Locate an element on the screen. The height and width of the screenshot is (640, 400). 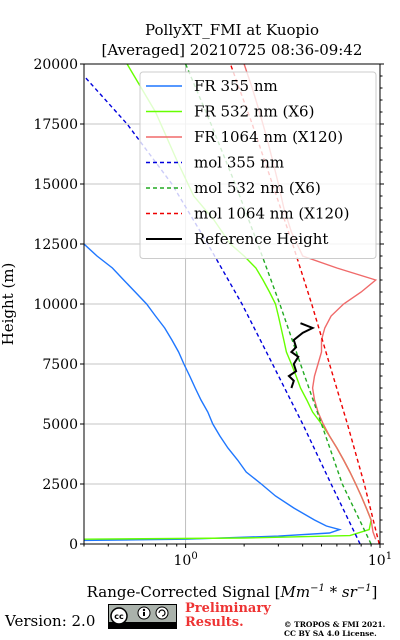
y-tick-label: 12500 is located at coordinates (55, 245).